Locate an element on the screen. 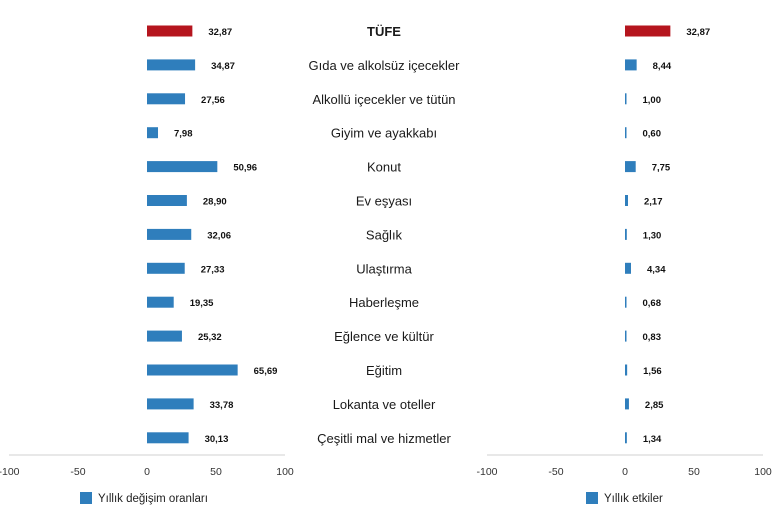  data-label: 8,44 is located at coordinates (662, 66).